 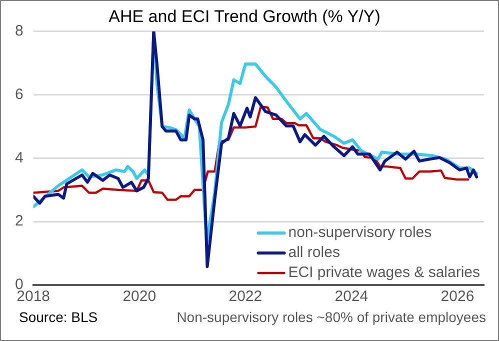 I want to click on legend-label: all roles, so click(x=314, y=253).